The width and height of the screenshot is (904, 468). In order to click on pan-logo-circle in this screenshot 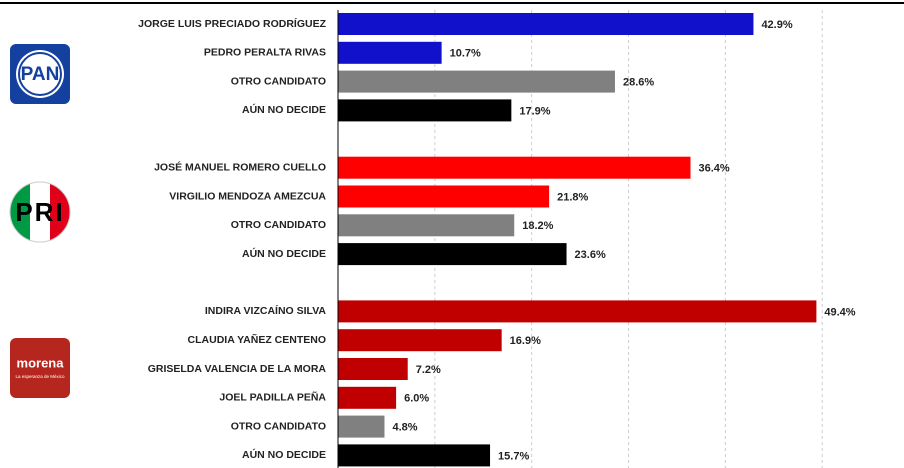, I will do `click(40, 74)`.